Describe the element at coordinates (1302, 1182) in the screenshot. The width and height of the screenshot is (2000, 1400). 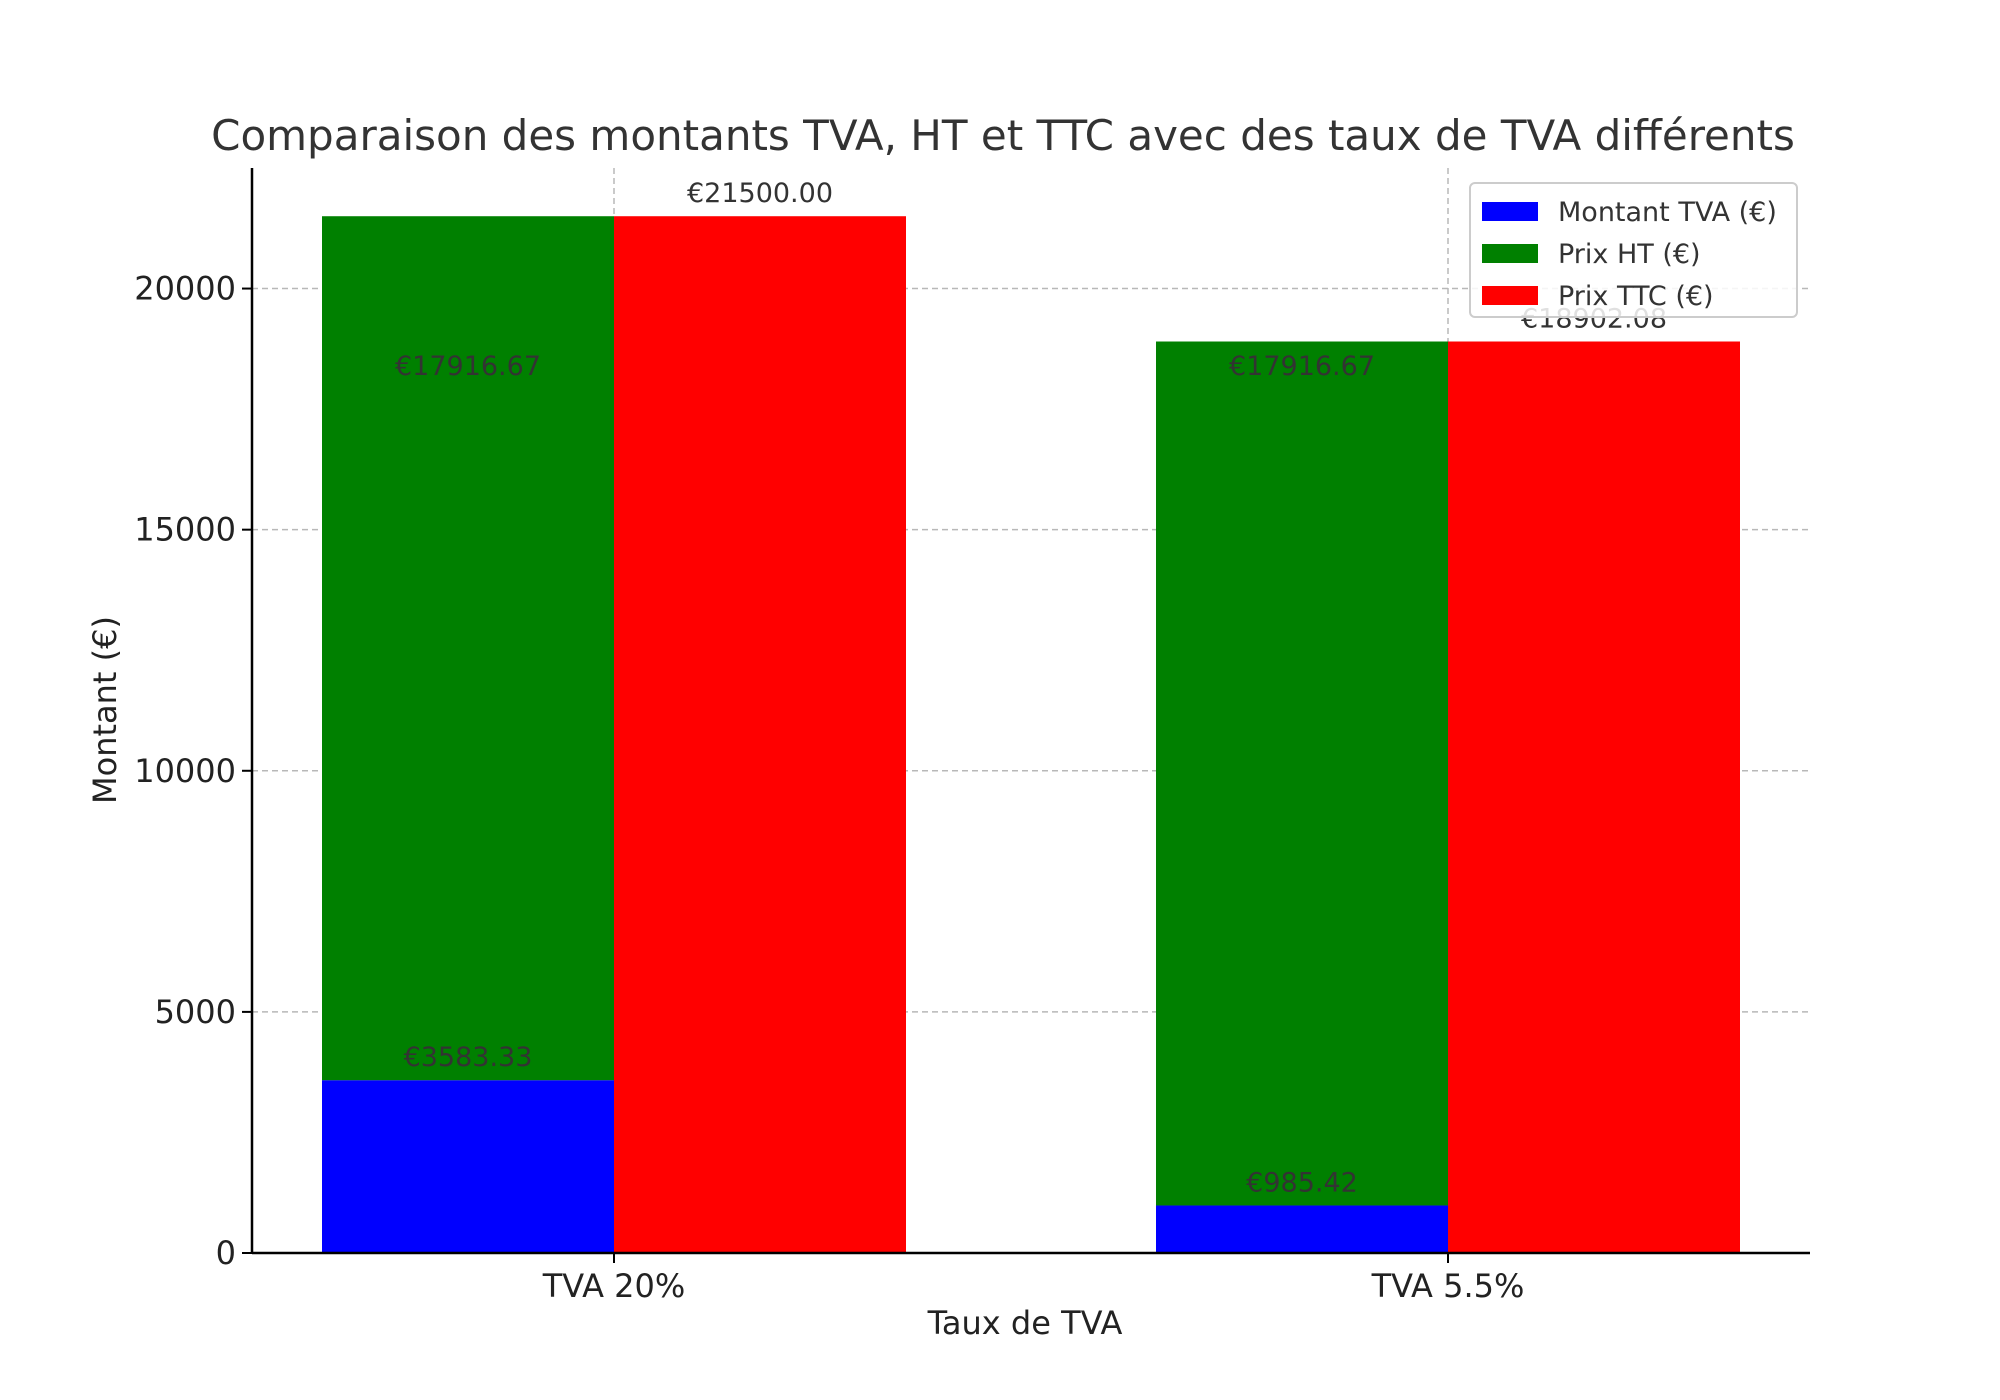
I see `data-label-tva: €985.42` at that location.